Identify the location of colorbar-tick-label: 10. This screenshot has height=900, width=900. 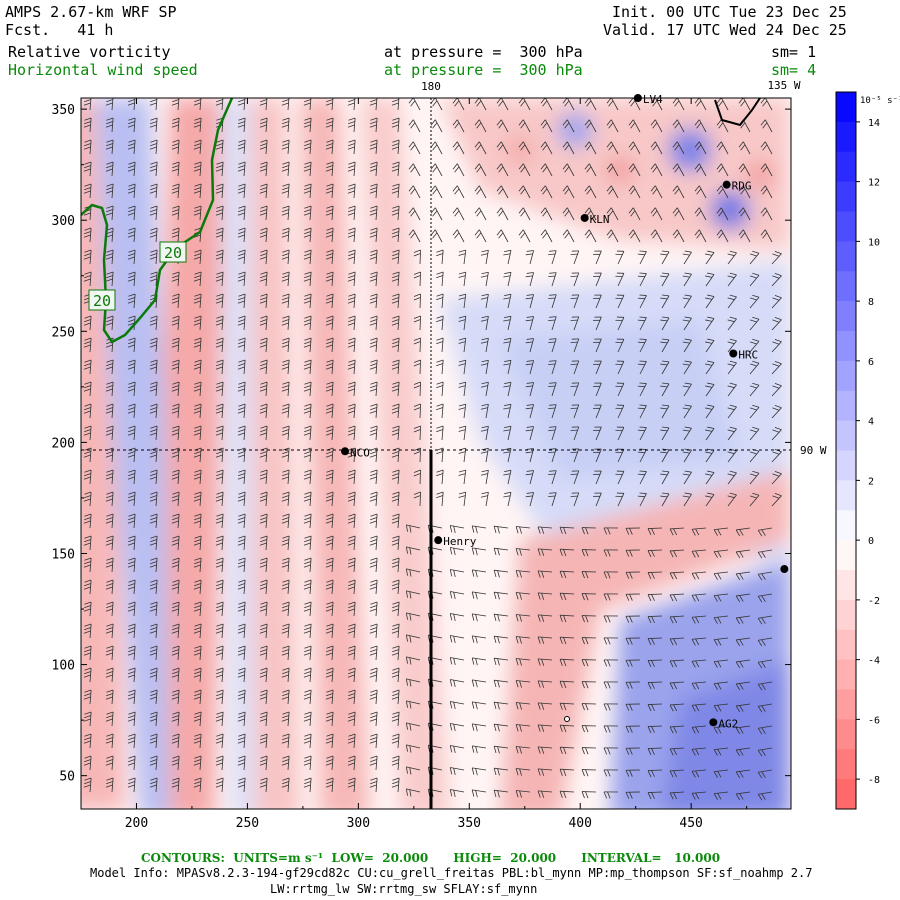
(874, 242).